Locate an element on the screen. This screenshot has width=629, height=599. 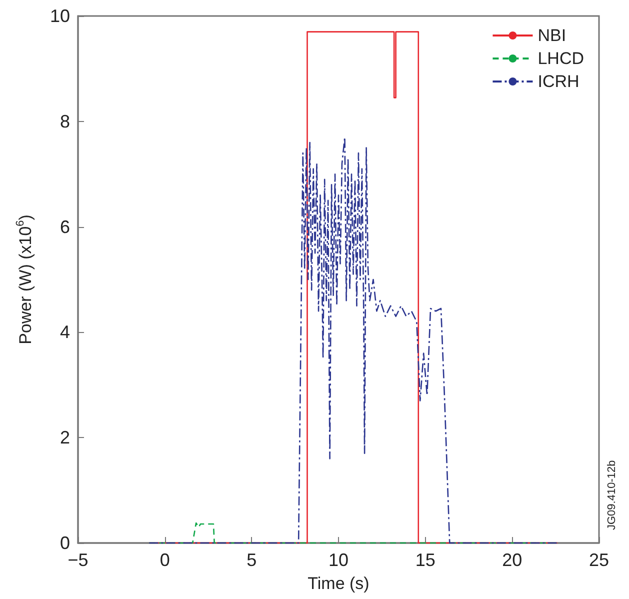
x-tick-label: 5 is located at coordinates (251, 560).